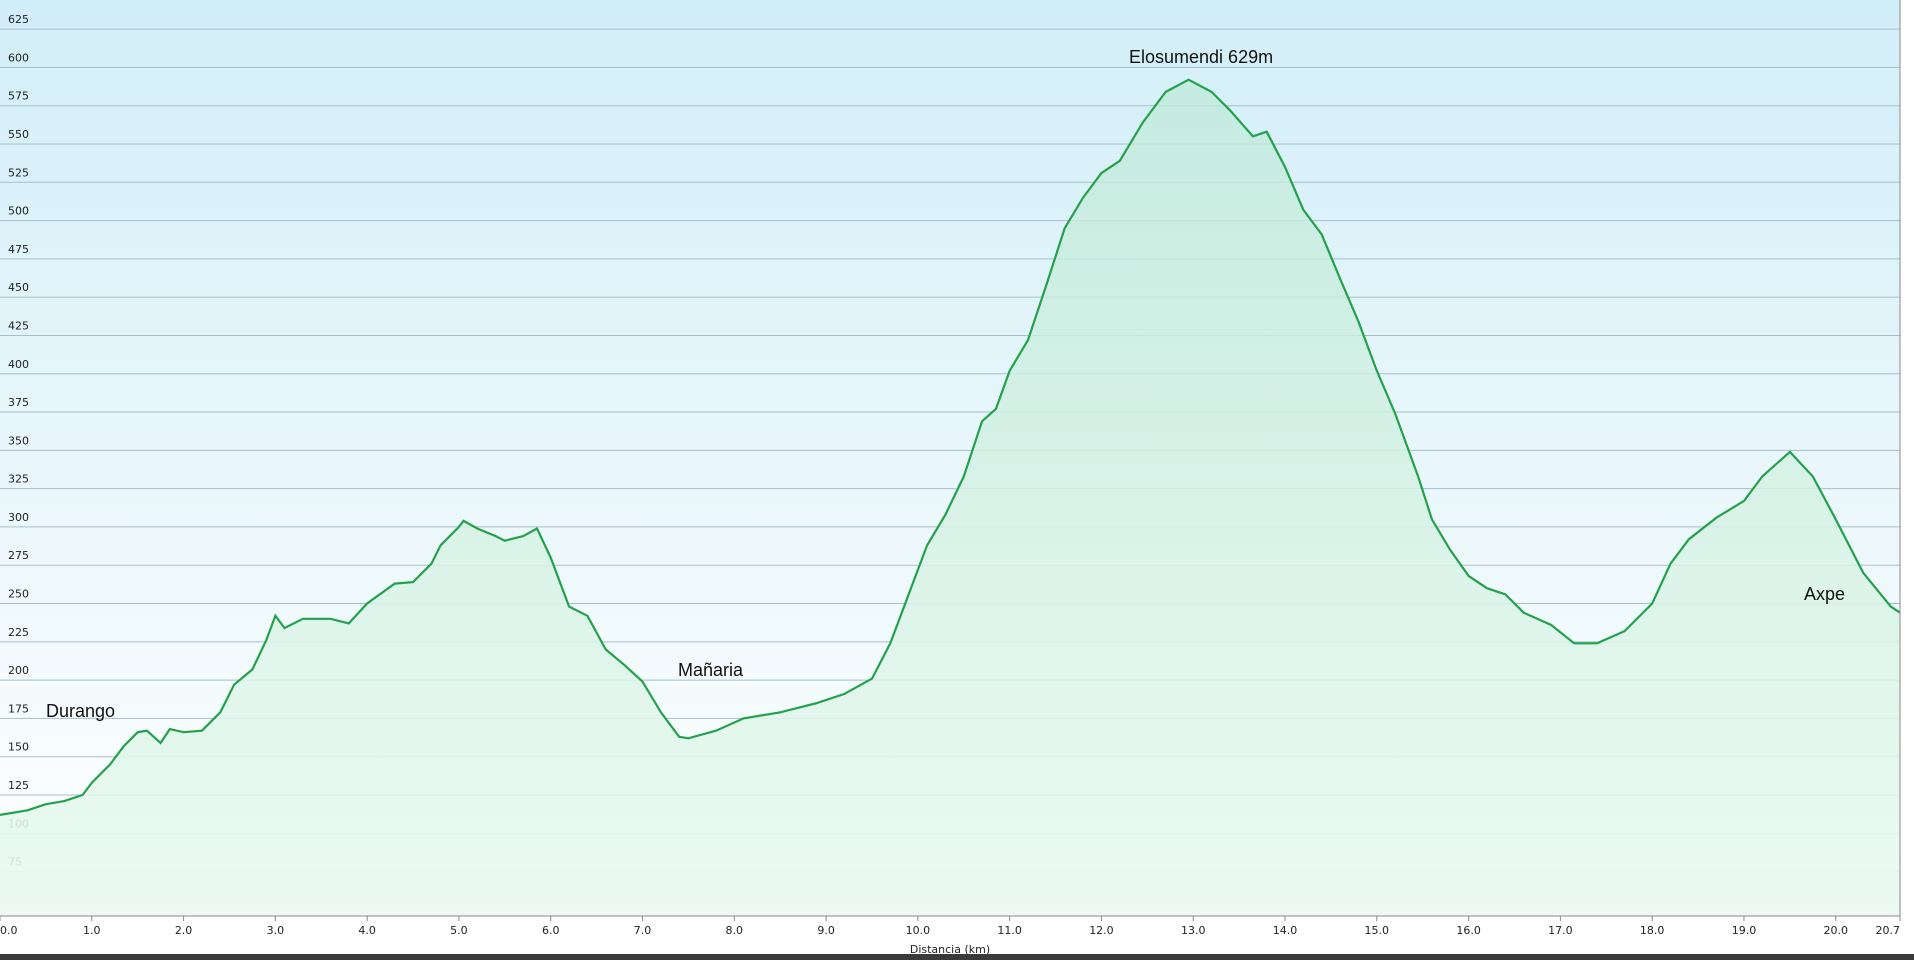 The image size is (1914, 960). What do you see at coordinates (18, 555) in the screenshot?
I see `y-tick-label: 275` at bounding box center [18, 555].